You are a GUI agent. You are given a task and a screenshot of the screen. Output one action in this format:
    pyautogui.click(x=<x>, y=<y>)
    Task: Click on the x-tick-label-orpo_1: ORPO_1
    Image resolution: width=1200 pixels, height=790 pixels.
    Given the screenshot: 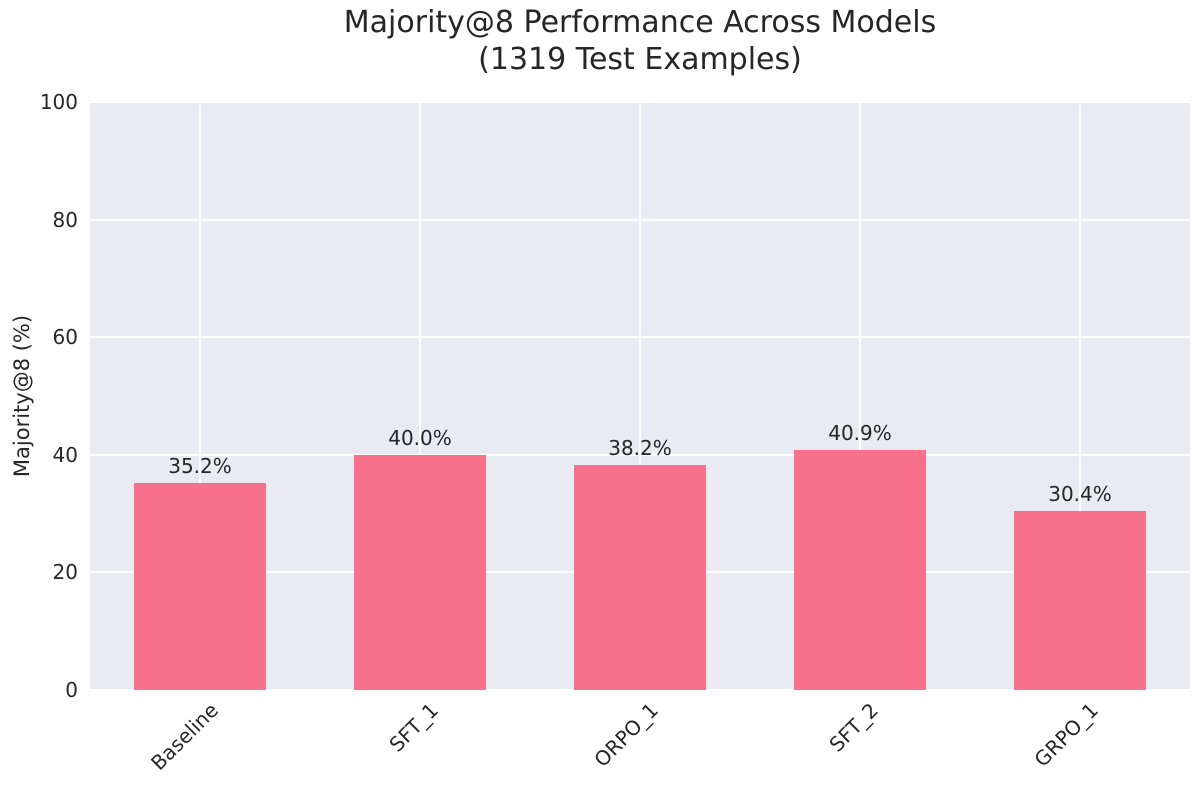 What is the action you would take?
    pyautogui.click(x=626, y=735)
    